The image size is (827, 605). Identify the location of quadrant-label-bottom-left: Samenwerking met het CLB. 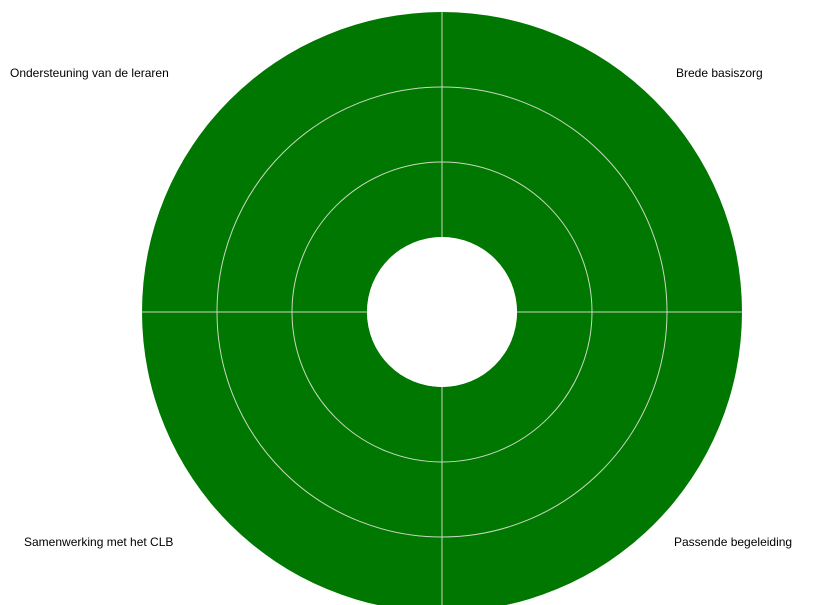
(99, 542).